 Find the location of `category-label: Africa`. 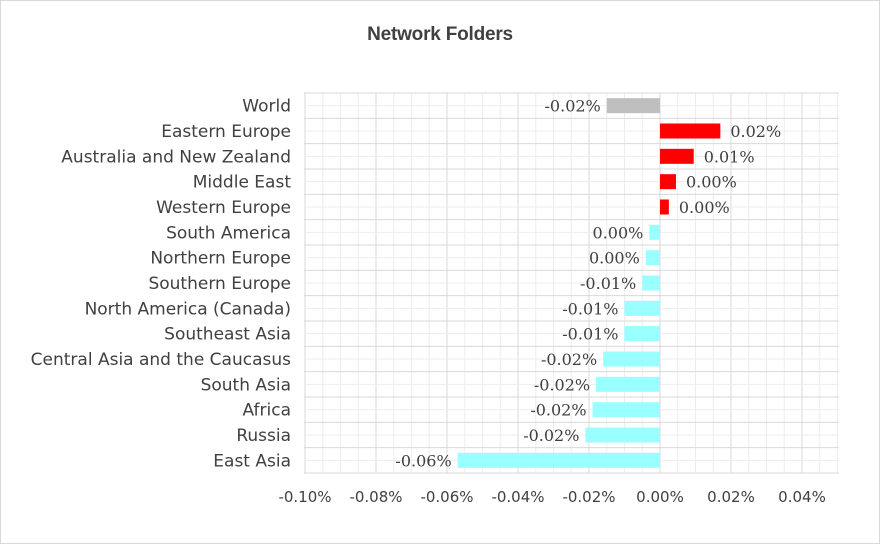

category-label: Africa is located at coordinates (267, 411).